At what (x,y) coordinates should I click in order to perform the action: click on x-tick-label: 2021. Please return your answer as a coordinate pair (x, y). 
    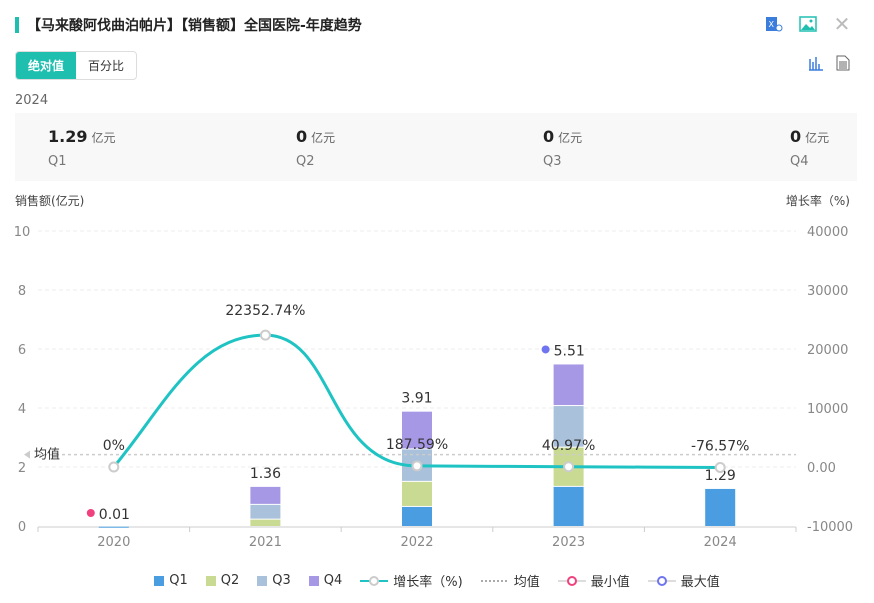
    Looking at the image, I should click on (265, 542).